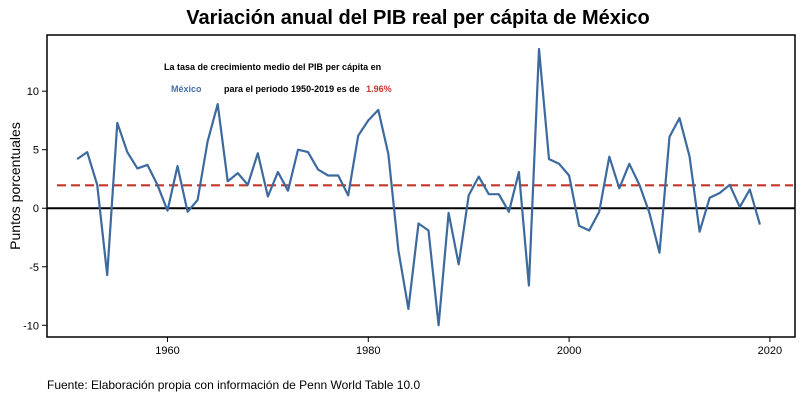 The image size is (803, 401). Describe the element at coordinates (292, 89) in the screenshot. I see `annotation-period-text: para el periodo 1950-2019 es de` at that location.